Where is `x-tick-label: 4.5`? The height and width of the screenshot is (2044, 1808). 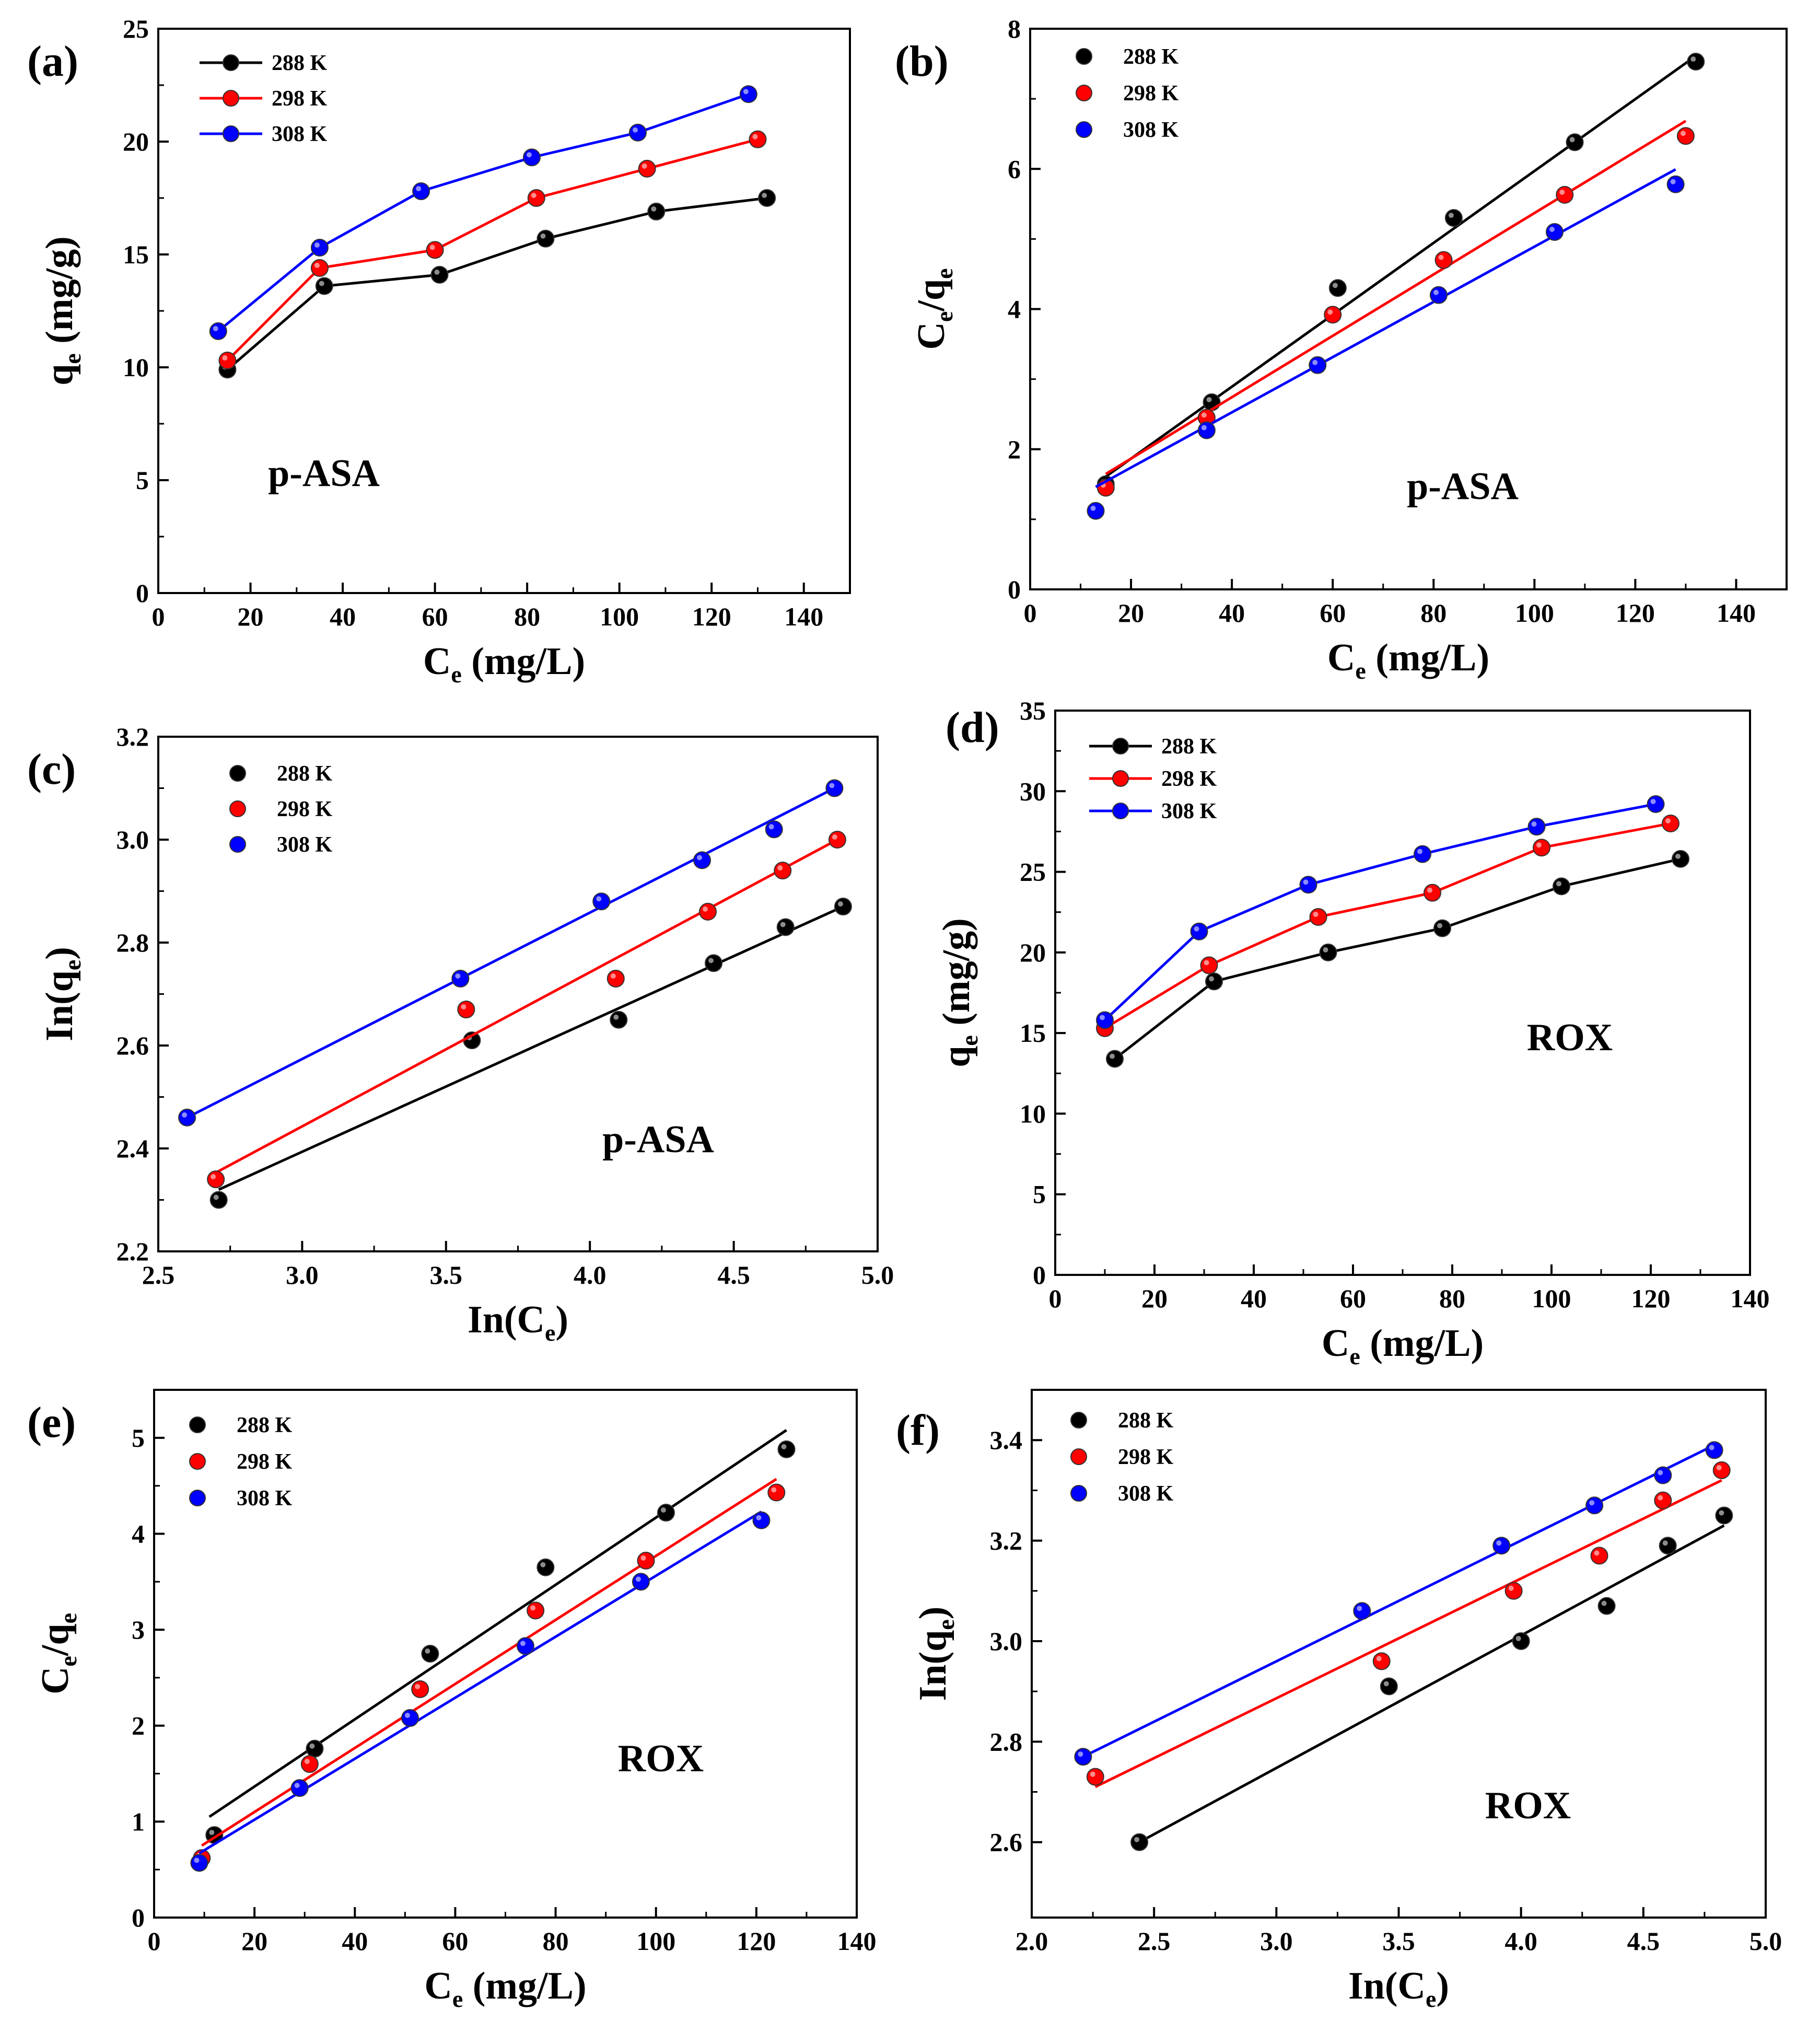
x-tick-label: 4.5 is located at coordinates (1643, 1941).